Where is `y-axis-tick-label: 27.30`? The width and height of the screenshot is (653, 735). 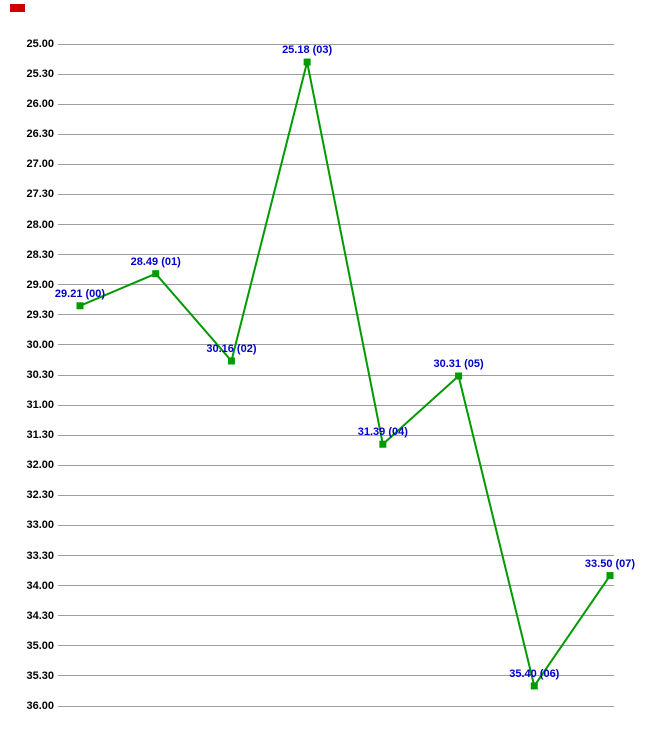 y-axis-tick-label: 27.30 is located at coordinates (40, 194).